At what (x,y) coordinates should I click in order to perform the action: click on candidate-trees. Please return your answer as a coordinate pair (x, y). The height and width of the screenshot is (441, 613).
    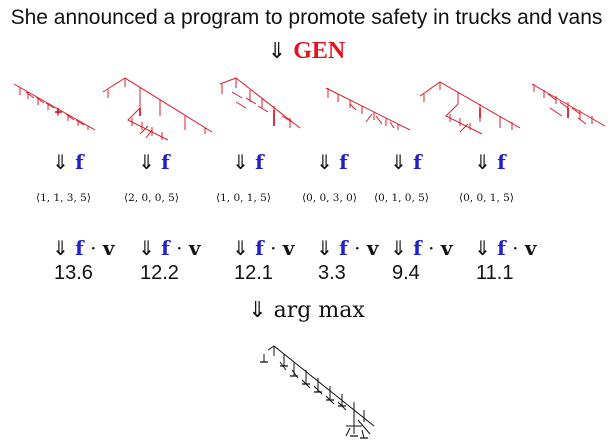
    Looking at the image, I should click on (309, 109).